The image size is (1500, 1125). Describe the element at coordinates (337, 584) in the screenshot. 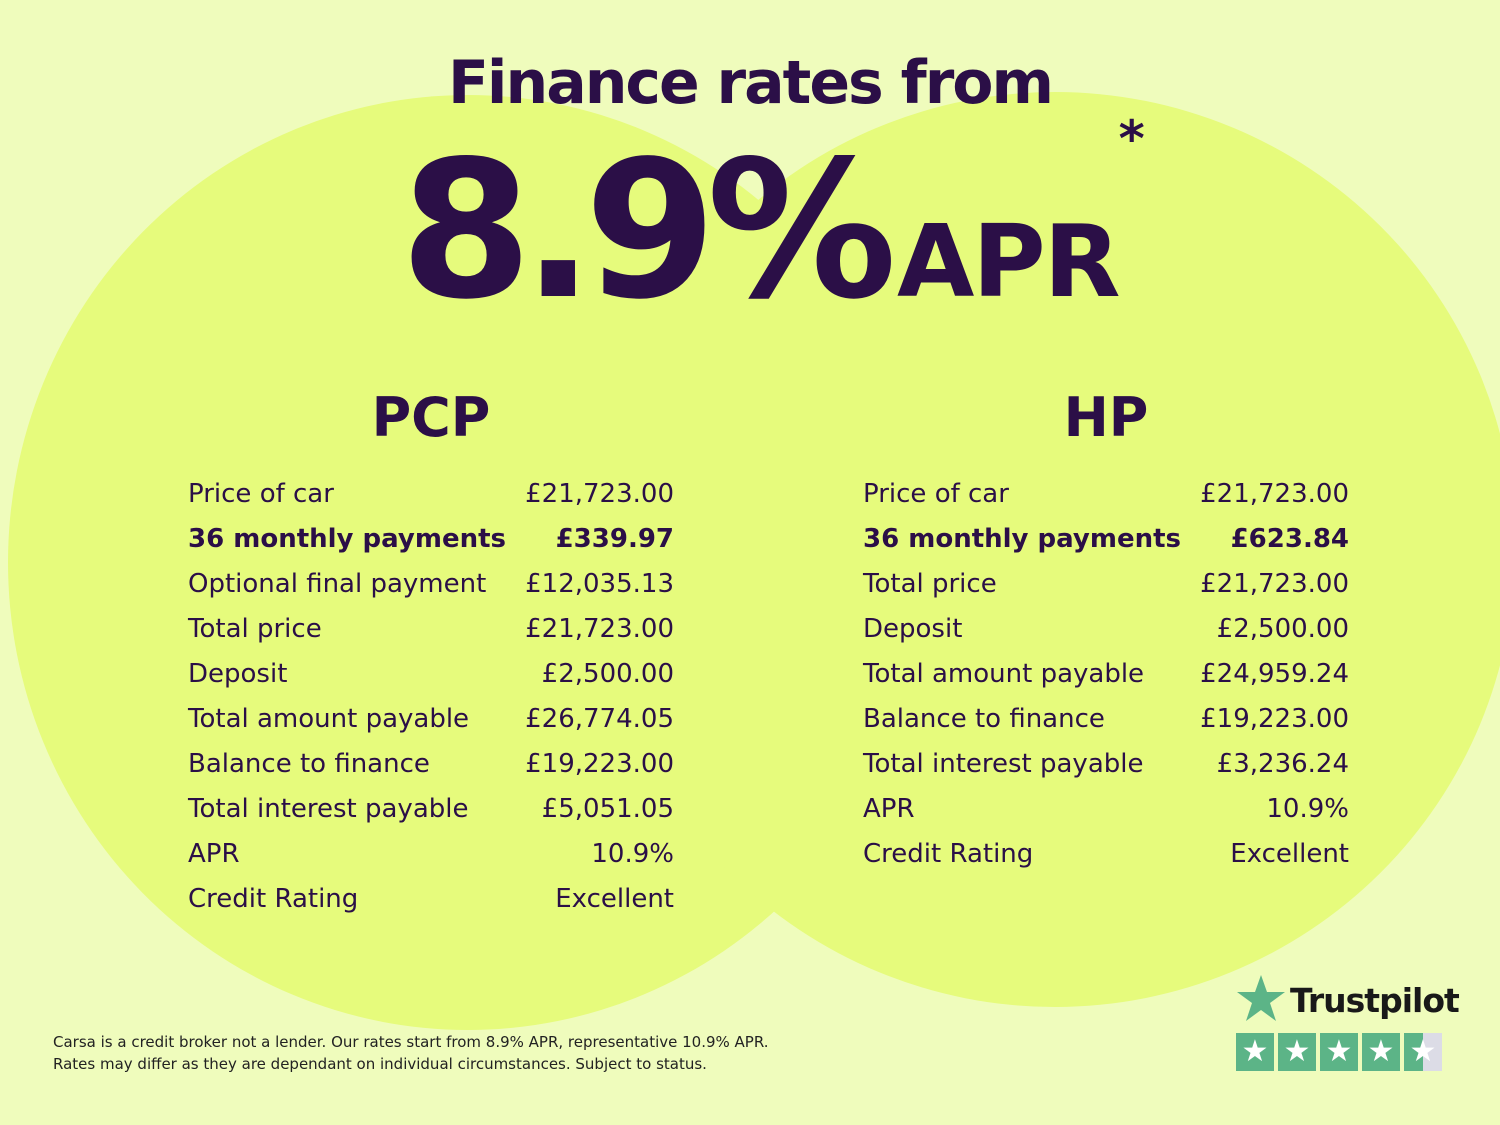

I see `row-label: Optional final payment` at that location.